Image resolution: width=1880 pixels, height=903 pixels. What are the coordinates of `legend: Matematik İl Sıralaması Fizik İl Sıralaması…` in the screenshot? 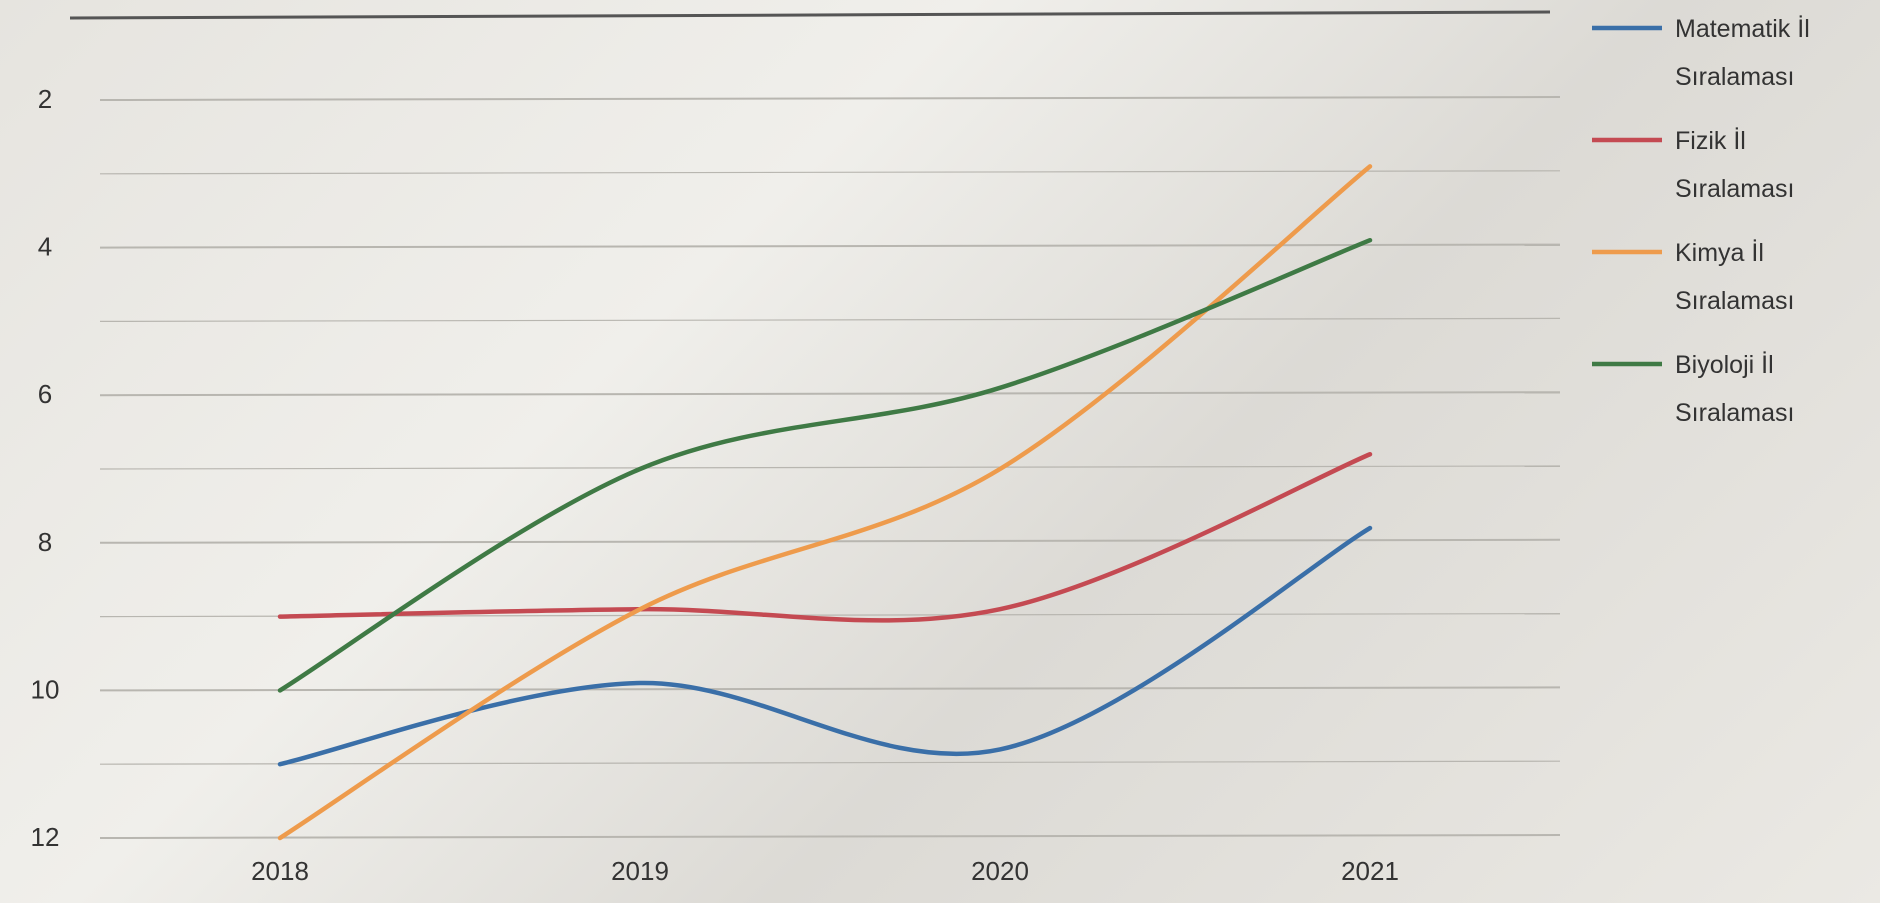 It's located at (1701, 220).